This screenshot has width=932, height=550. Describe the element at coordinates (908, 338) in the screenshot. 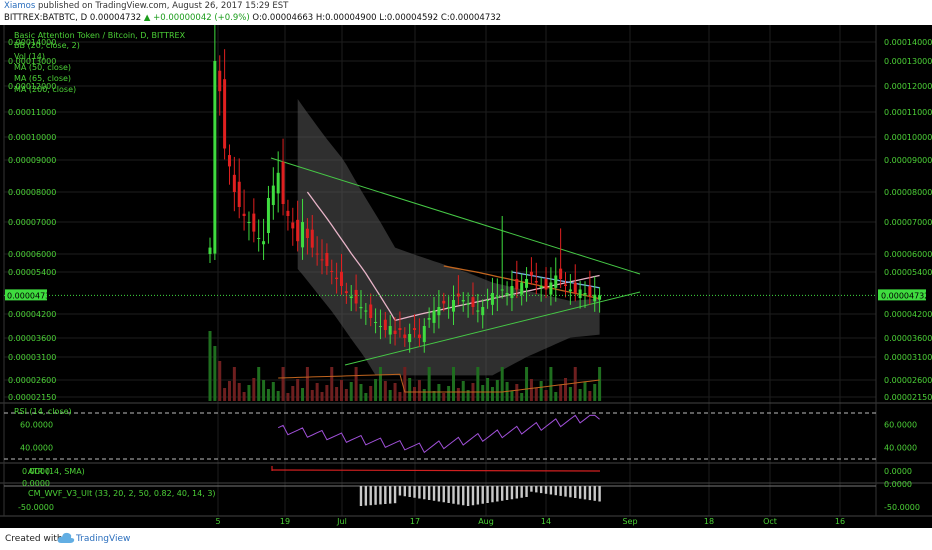

I see `price-tick-right-11: 0.00003600` at that location.